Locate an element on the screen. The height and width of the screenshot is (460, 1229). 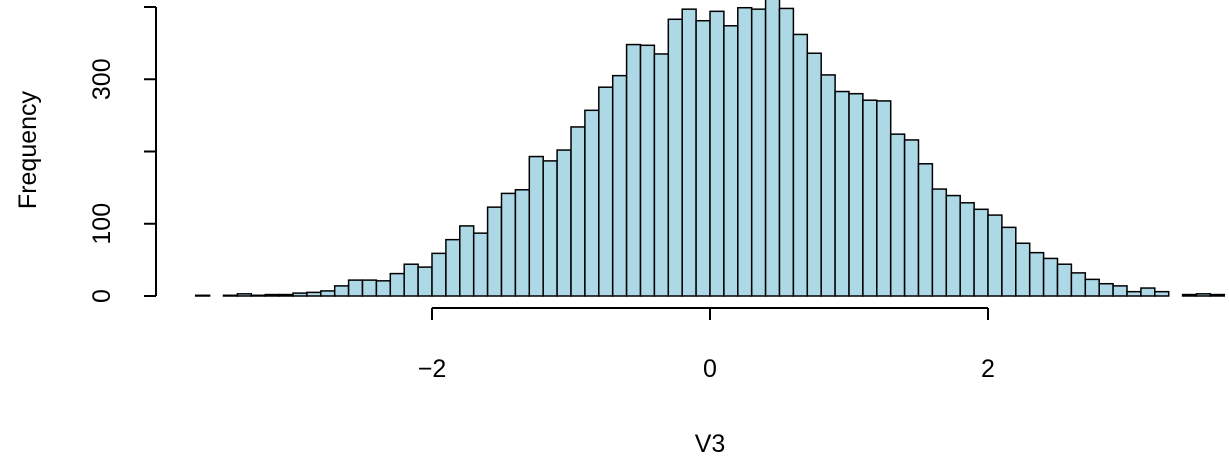
y-axis: 0 100 300 is located at coordinates (122, 154).